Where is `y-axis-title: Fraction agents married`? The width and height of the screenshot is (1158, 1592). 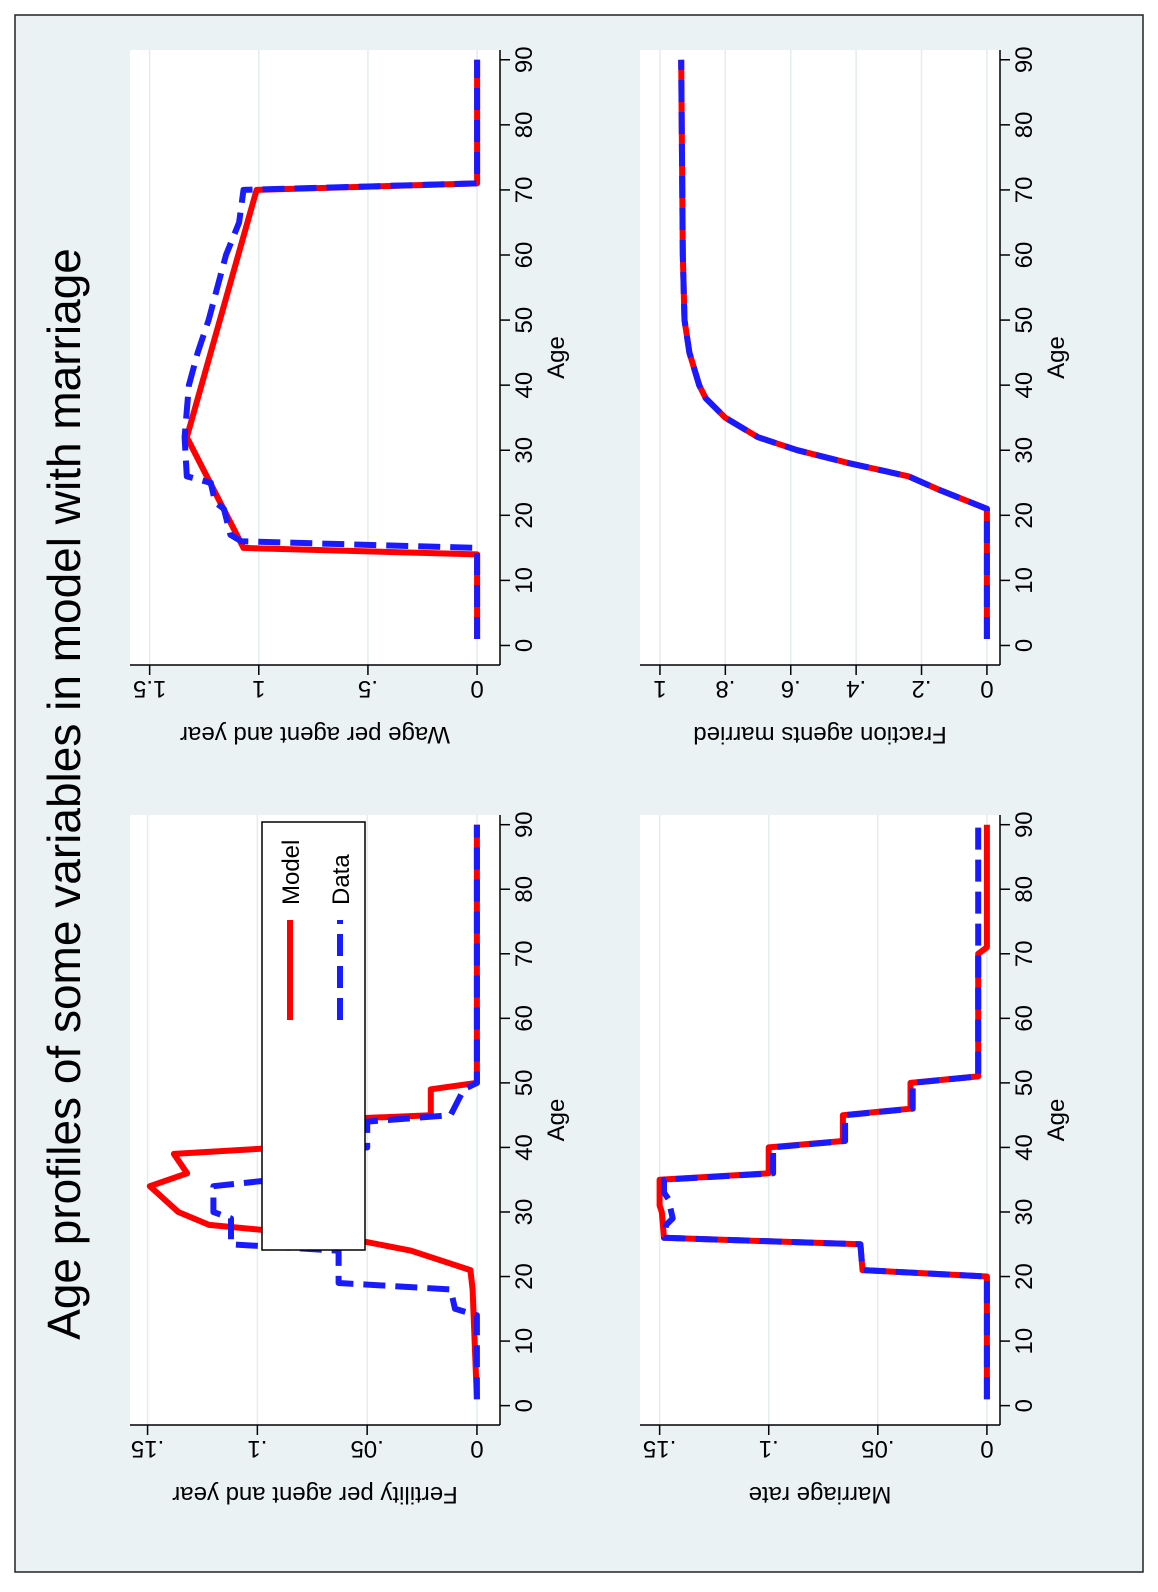
y-axis-title: Fraction agents married is located at coordinates (819, 734).